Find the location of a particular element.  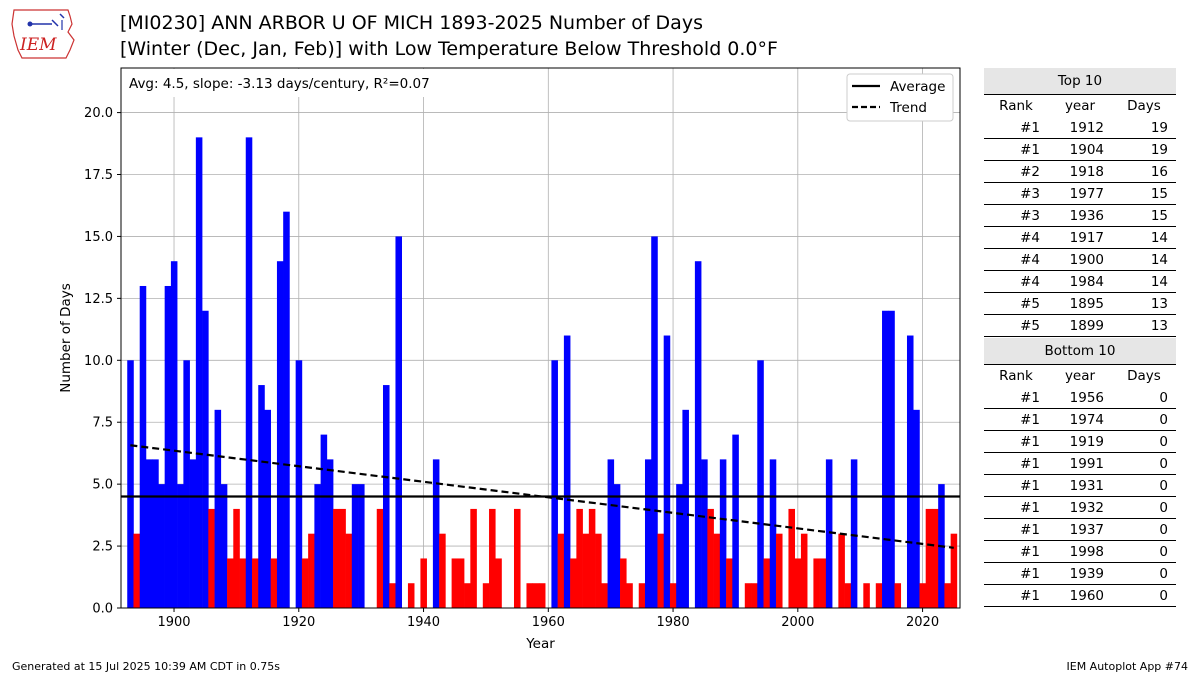

year-cell: 1956 is located at coordinates (1086, 398).